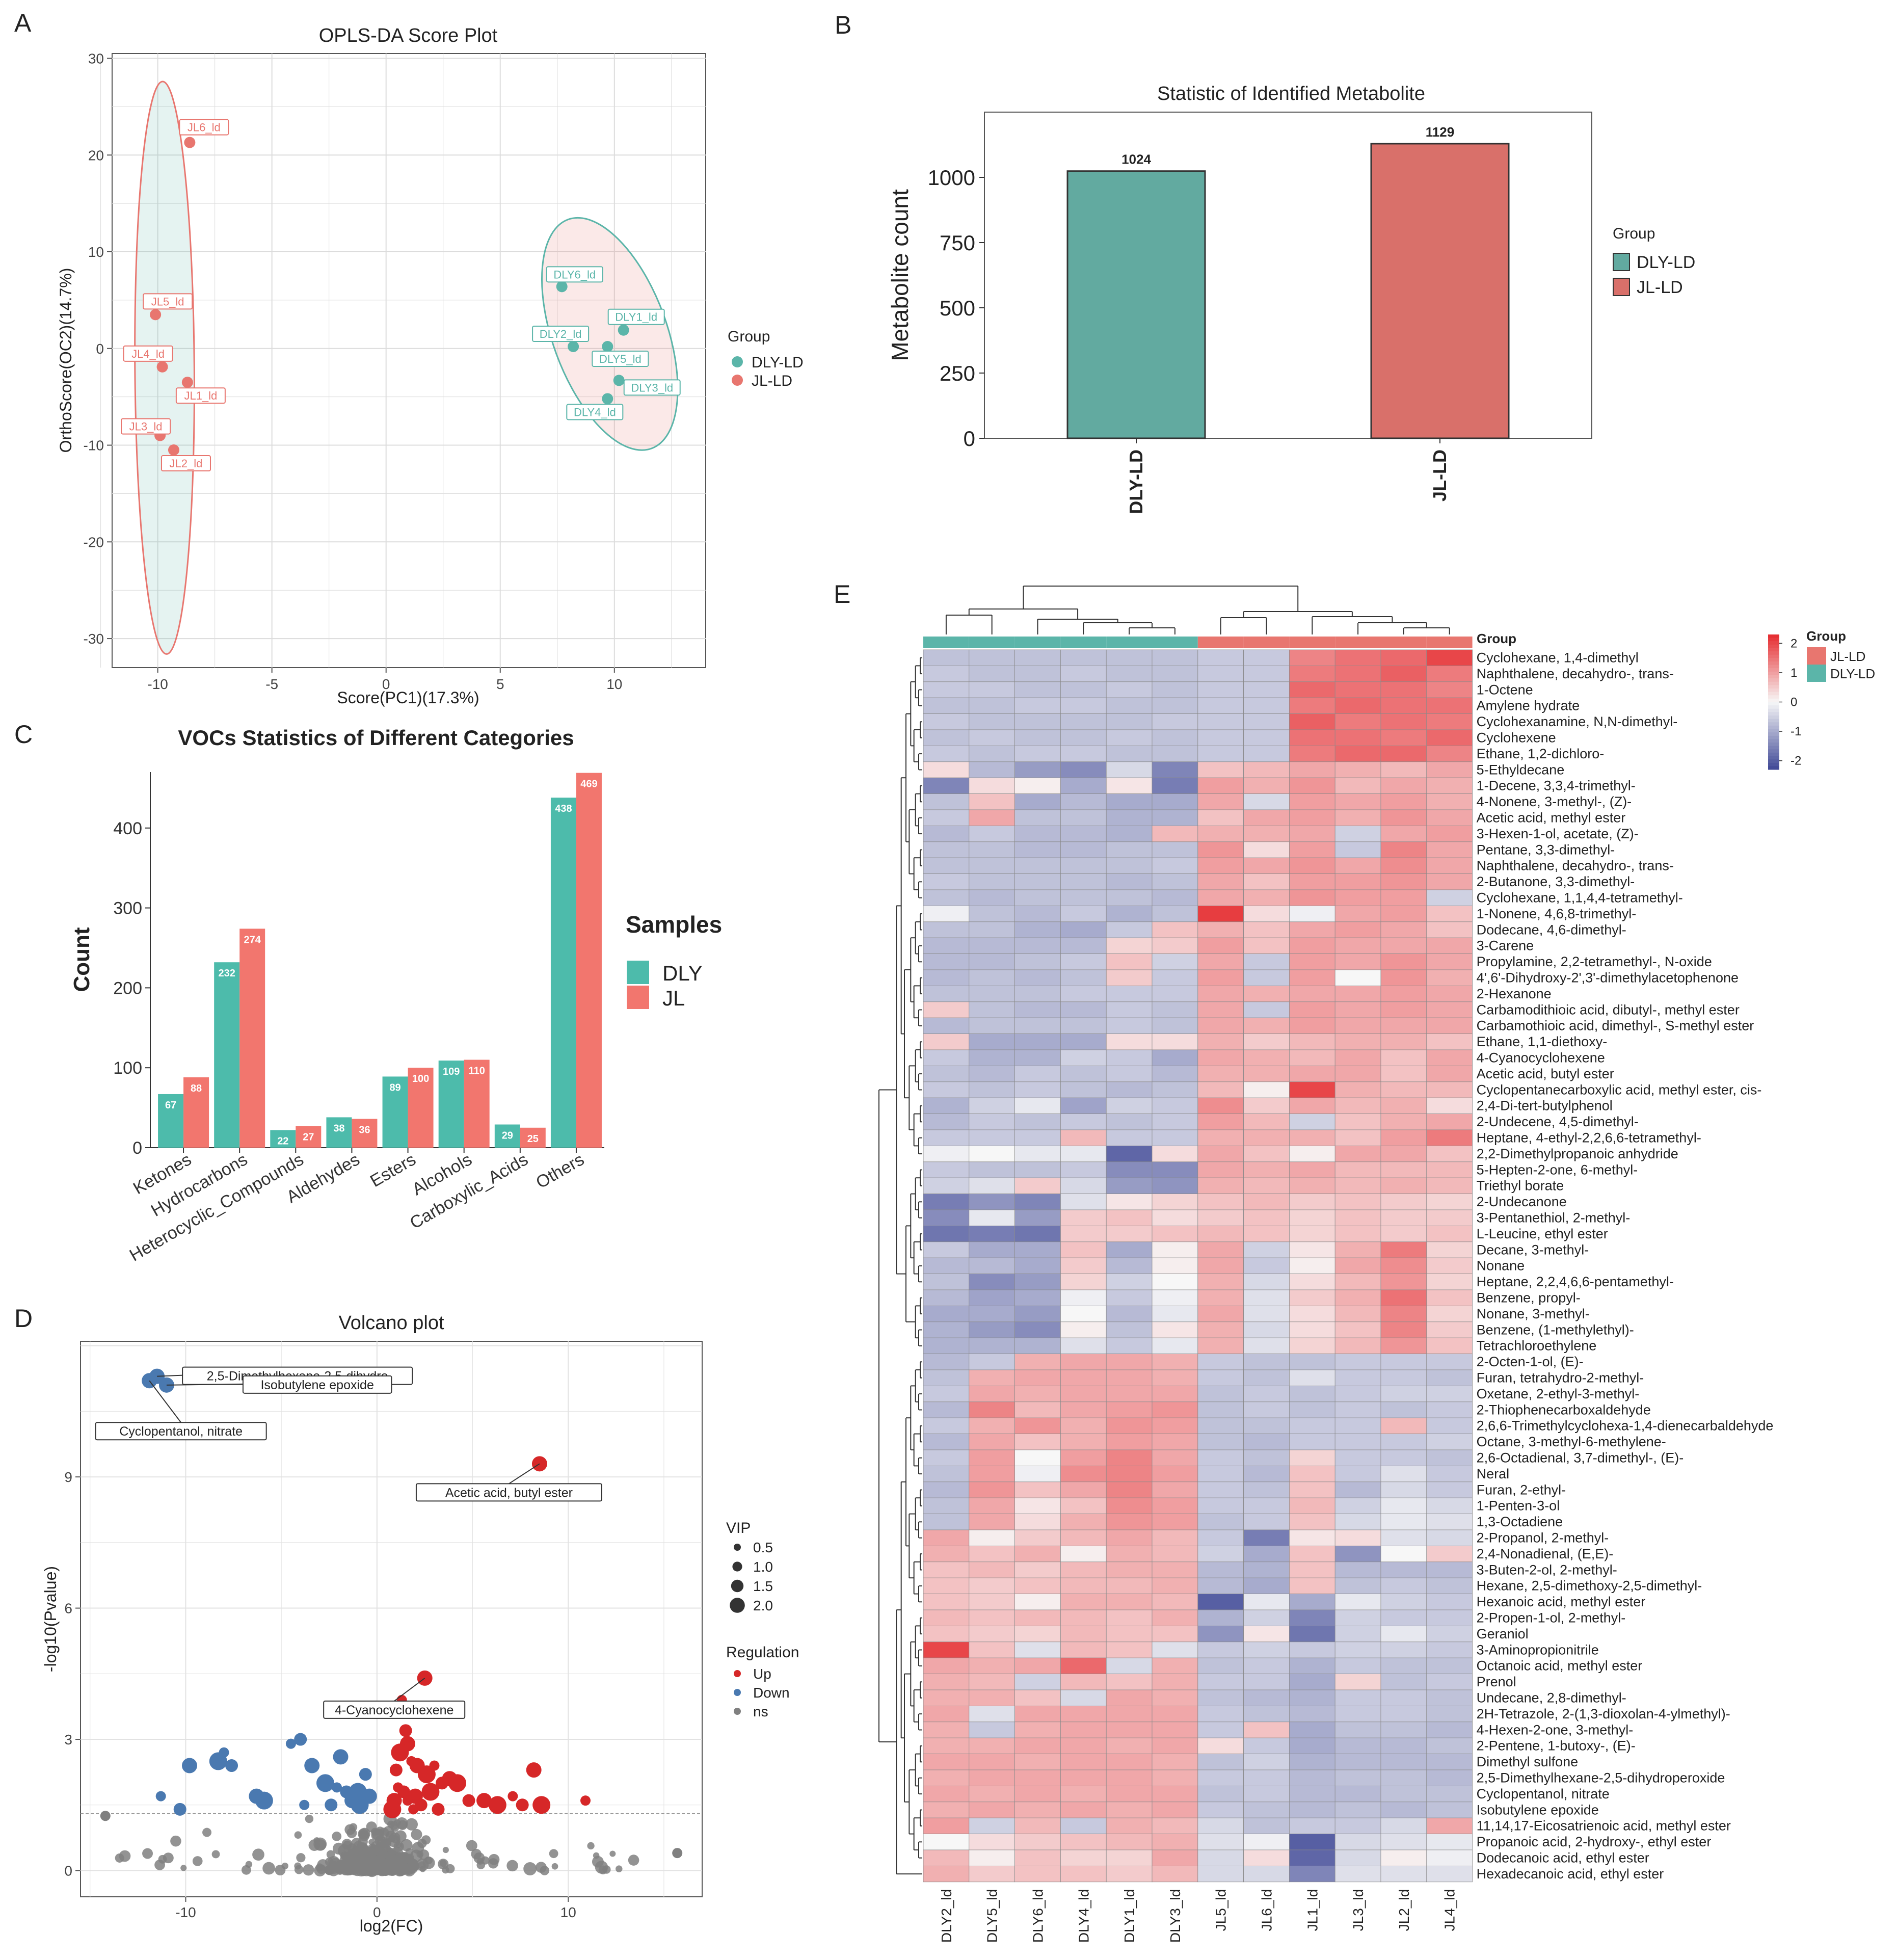 The width and height of the screenshot is (1897, 1960). What do you see at coordinates (737, 1548) in the screenshot?
I see `panel-d-vip-legend-dot` at bounding box center [737, 1548].